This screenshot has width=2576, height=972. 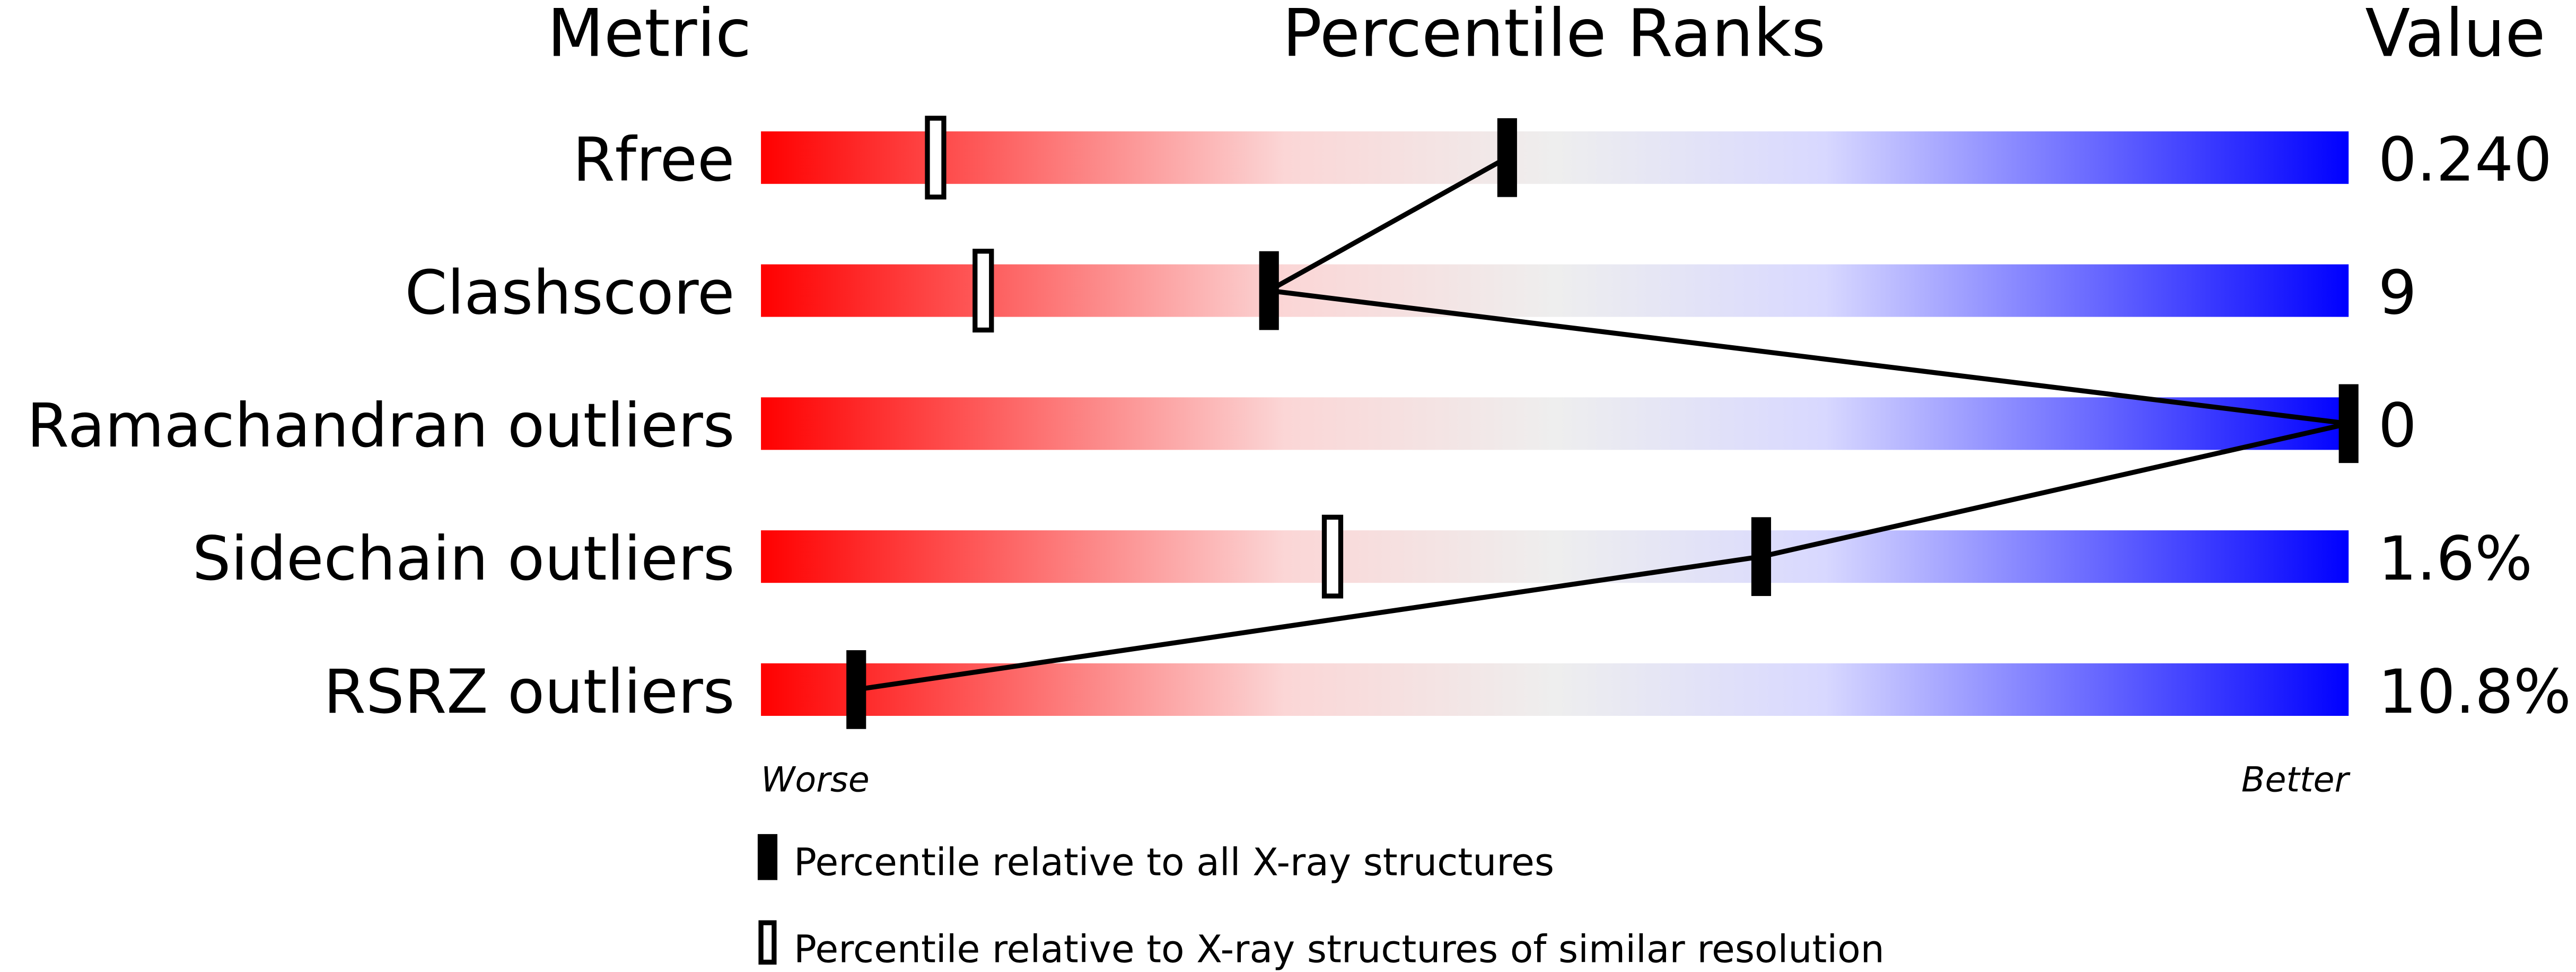 I want to click on percentile-bar-sidechain-outliers, so click(x=1555, y=556).